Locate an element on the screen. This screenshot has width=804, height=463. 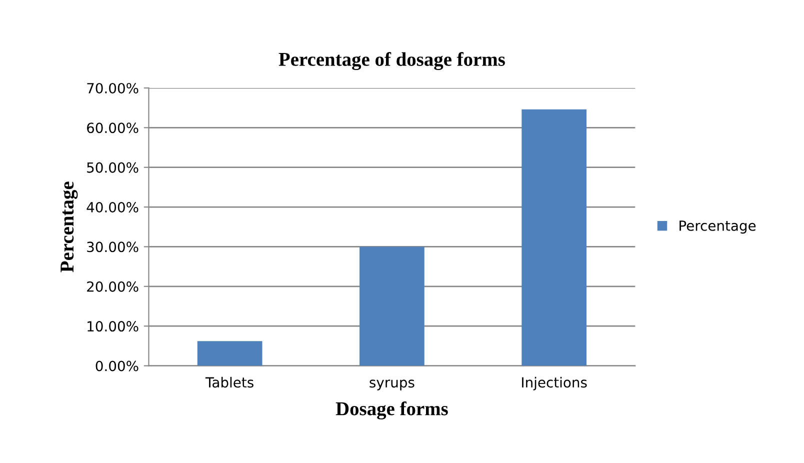
y-tick-label: 50.00% is located at coordinates (112, 167).